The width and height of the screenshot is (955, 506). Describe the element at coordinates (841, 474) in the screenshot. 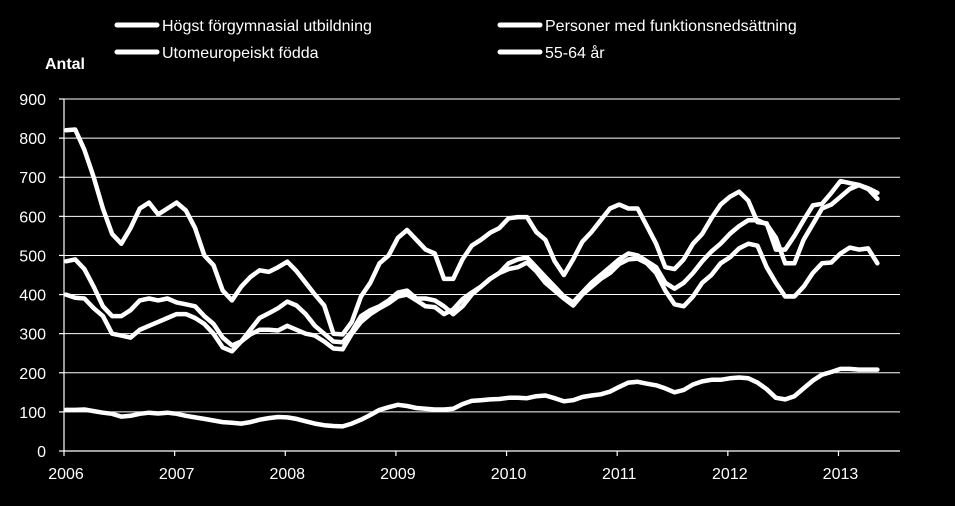

I see `x-tick-label: 2013` at that location.